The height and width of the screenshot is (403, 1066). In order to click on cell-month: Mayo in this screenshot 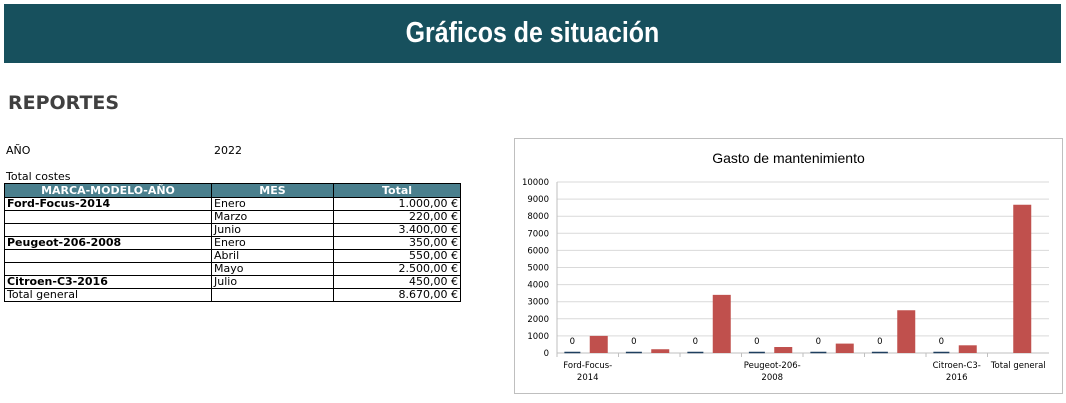, I will do `click(272, 269)`.